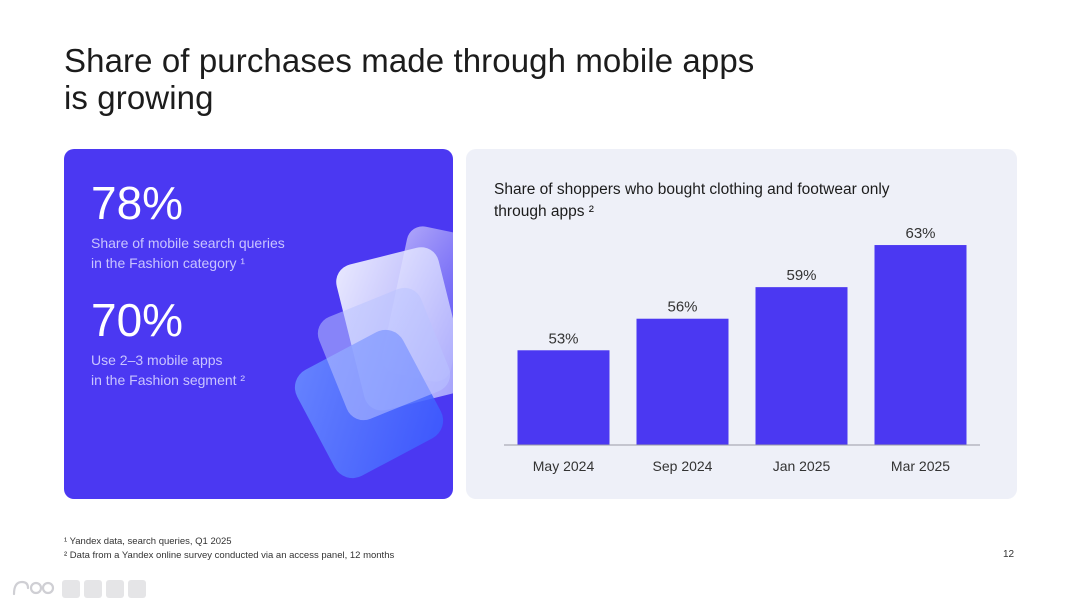 The height and width of the screenshot is (608, 1080). Describe the element at coordinates (137, 203) in the screenshot. I see `stat-value: 78%` at that location.